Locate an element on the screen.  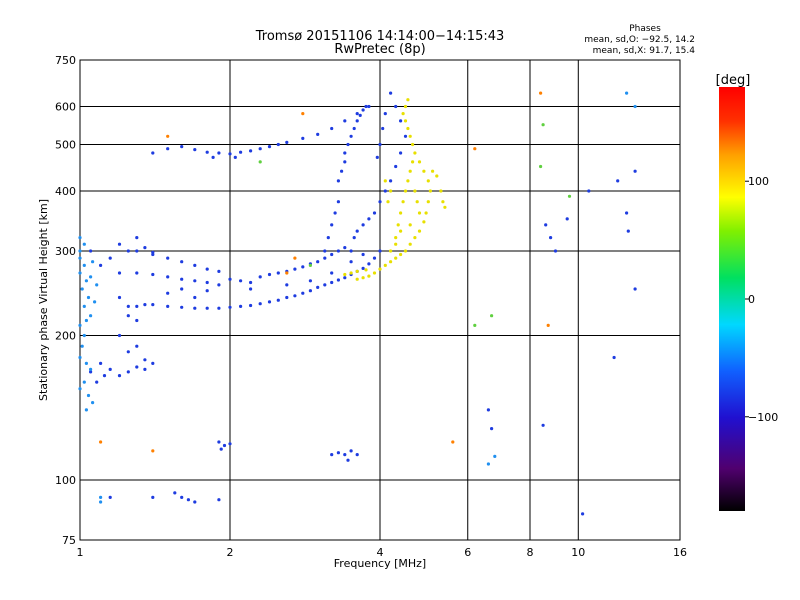
chart-title-line1: Tromsø 20151106 14:14:00−14:15:43 is located at coordinates (380, 36).